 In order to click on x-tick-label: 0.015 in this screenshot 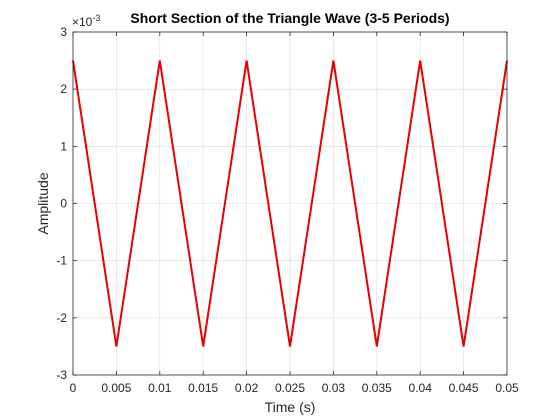, I will do `click(203, 388)`.